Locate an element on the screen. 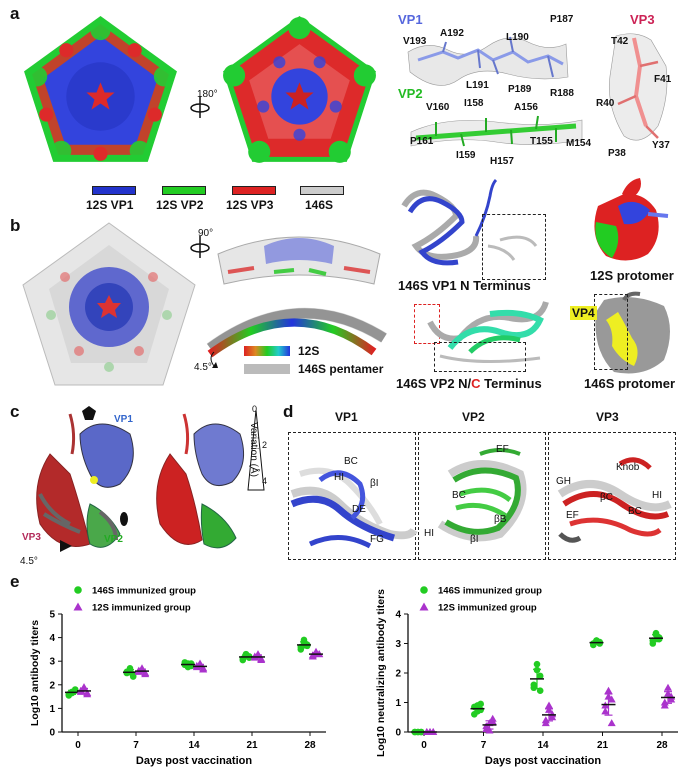 Image resolution: width=692 pixels, height=767 pixels. vp1-res-l190: L190 is located at coordinates (517, 37).